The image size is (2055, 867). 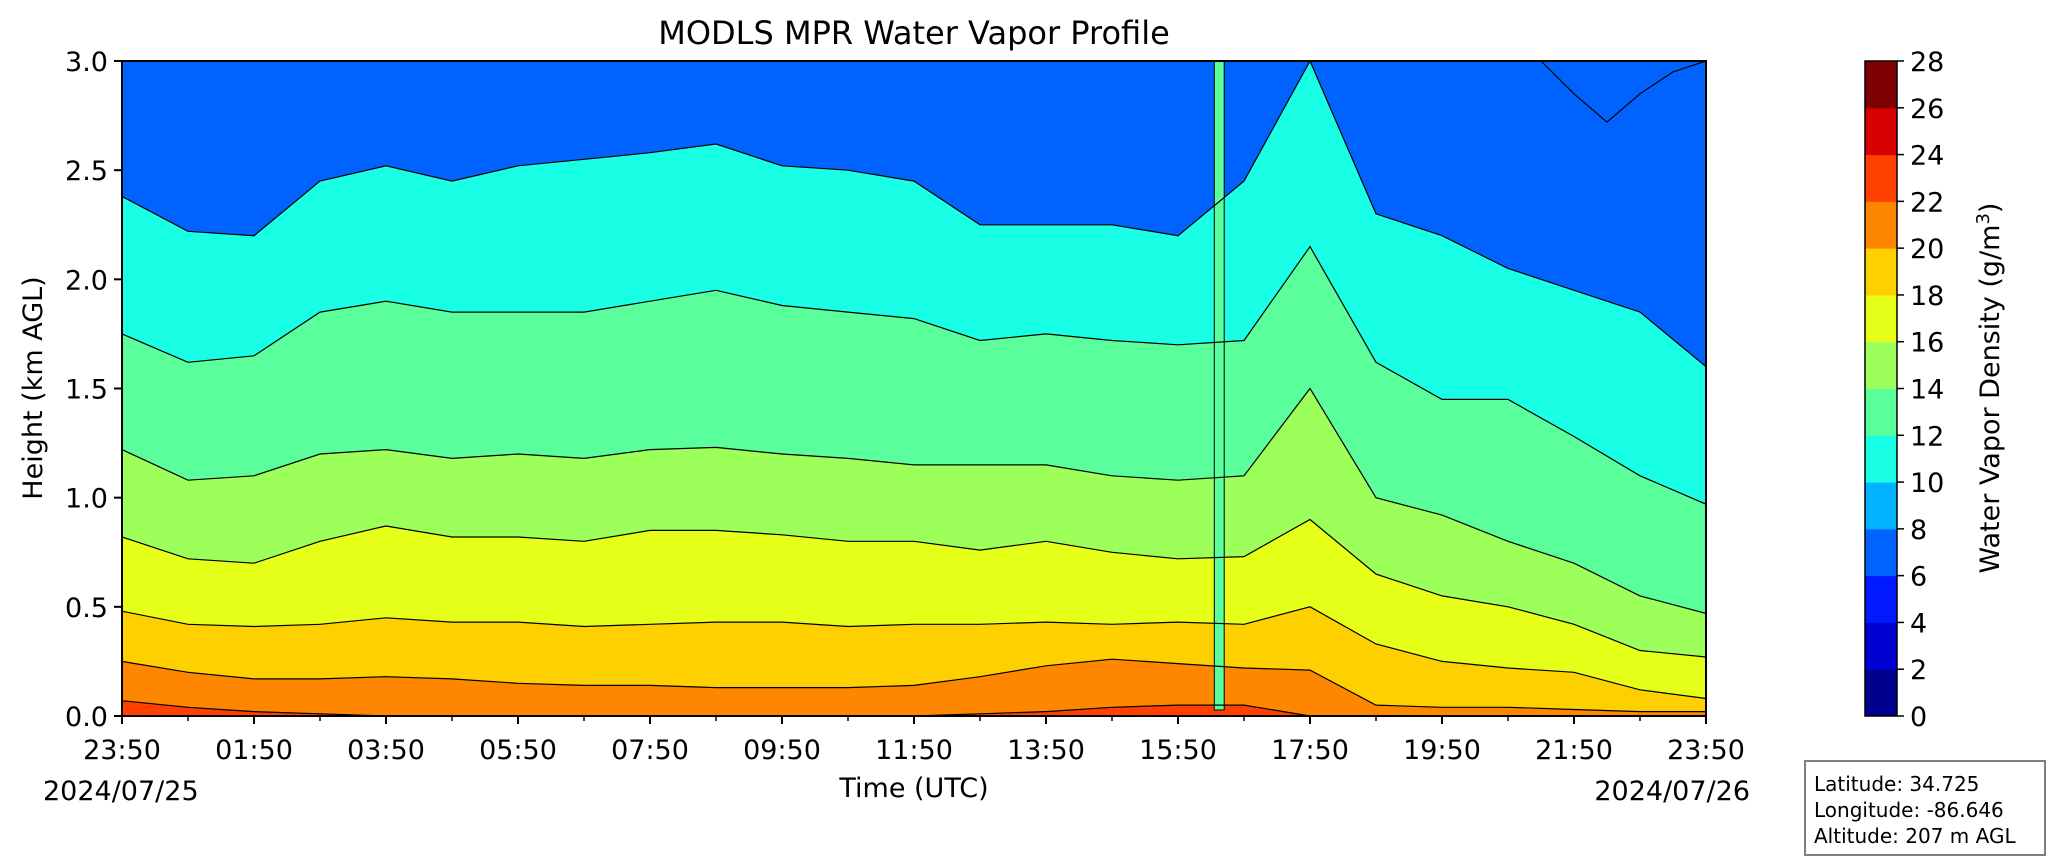 What do you see at coordinates (913, 788) in the screenshot?
I see `x-axis-label: Time (UTC)` at bounding box center [913, 788].